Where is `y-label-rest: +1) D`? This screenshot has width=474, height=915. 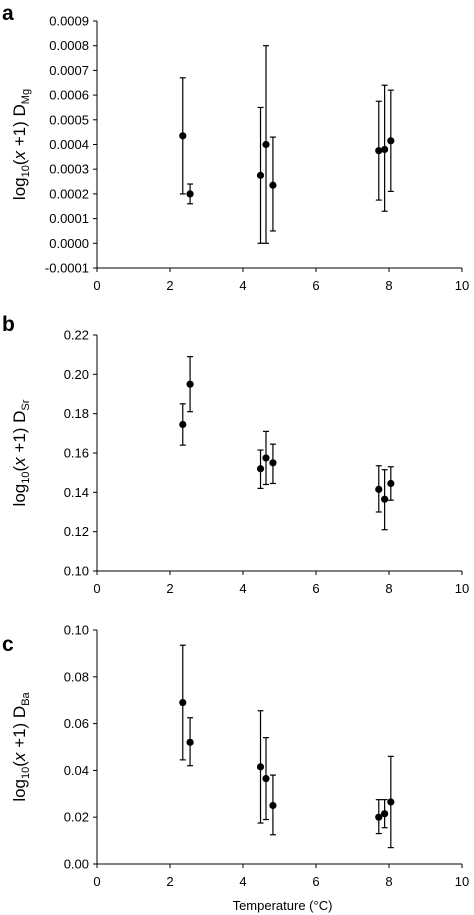
y-label-rest: +1) D is located at coordinates (19, 729).